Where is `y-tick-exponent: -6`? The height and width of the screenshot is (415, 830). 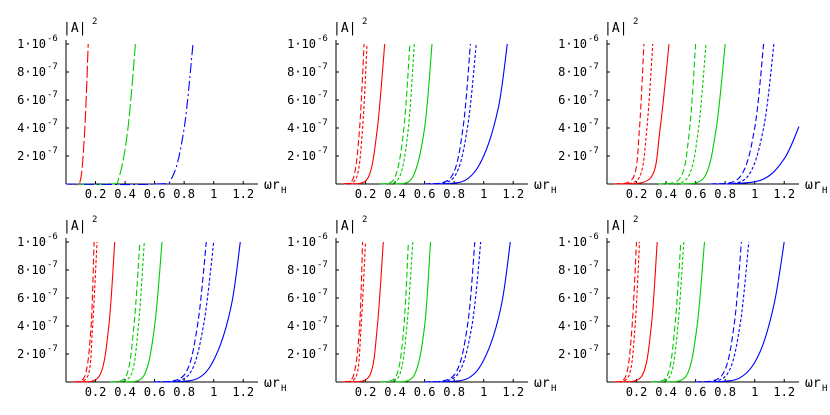 y-tick-exponent: -6 is located at coordinates (322, 237).